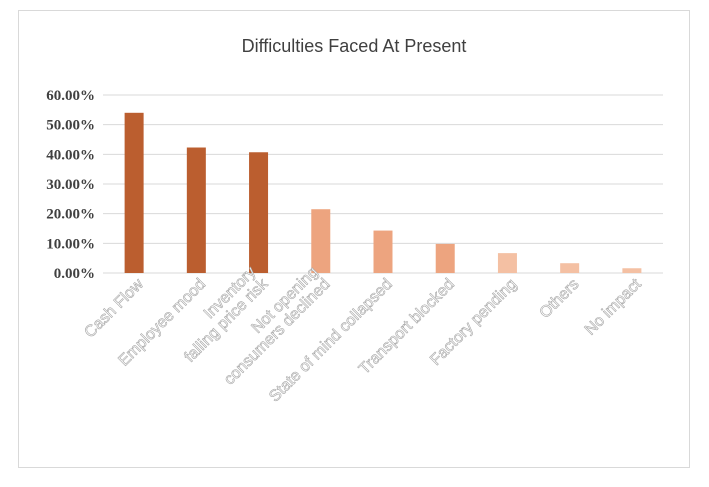  What do you see at coordinates (70, 185) in the screenshot?
I see `y-tick-label: 30.00%` at bounding box center [70, 185].